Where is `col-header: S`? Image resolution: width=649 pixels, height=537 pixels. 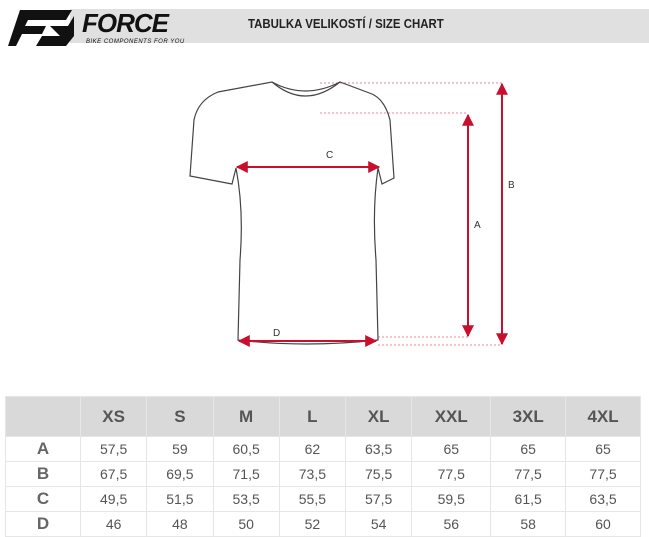
col-header: S is located at coordinates (180, 416).